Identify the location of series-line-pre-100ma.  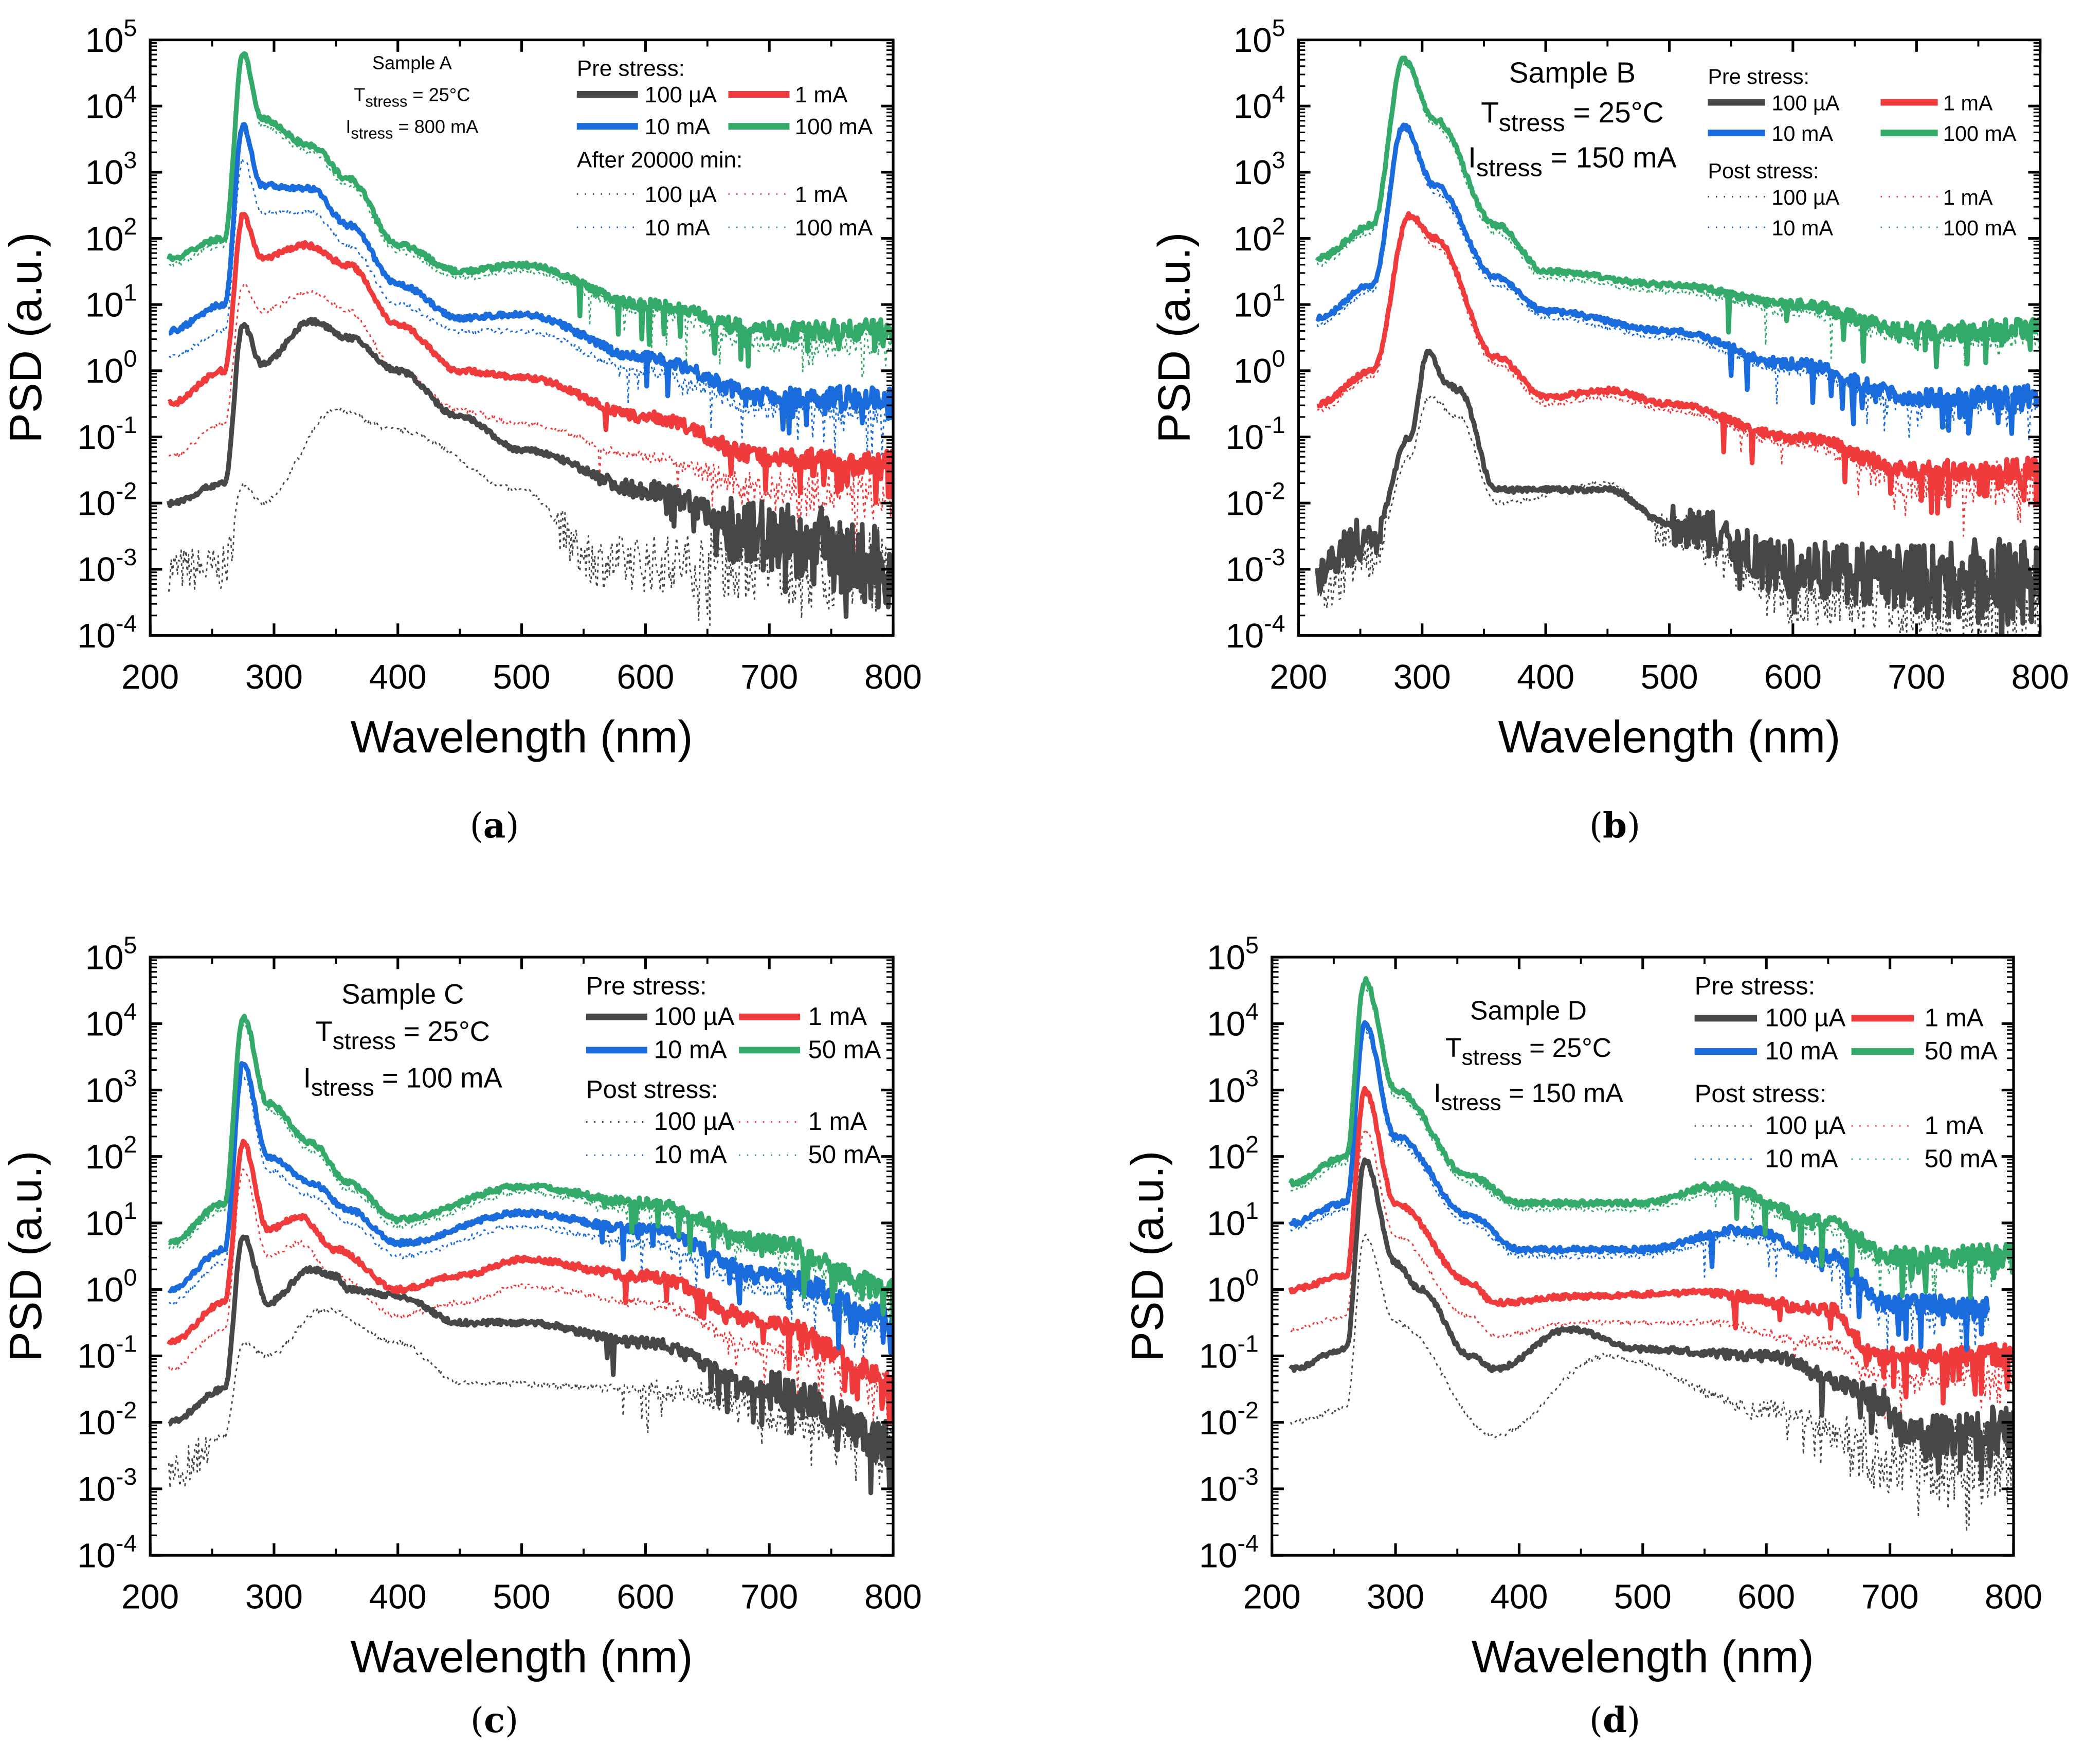
(1677, 213).